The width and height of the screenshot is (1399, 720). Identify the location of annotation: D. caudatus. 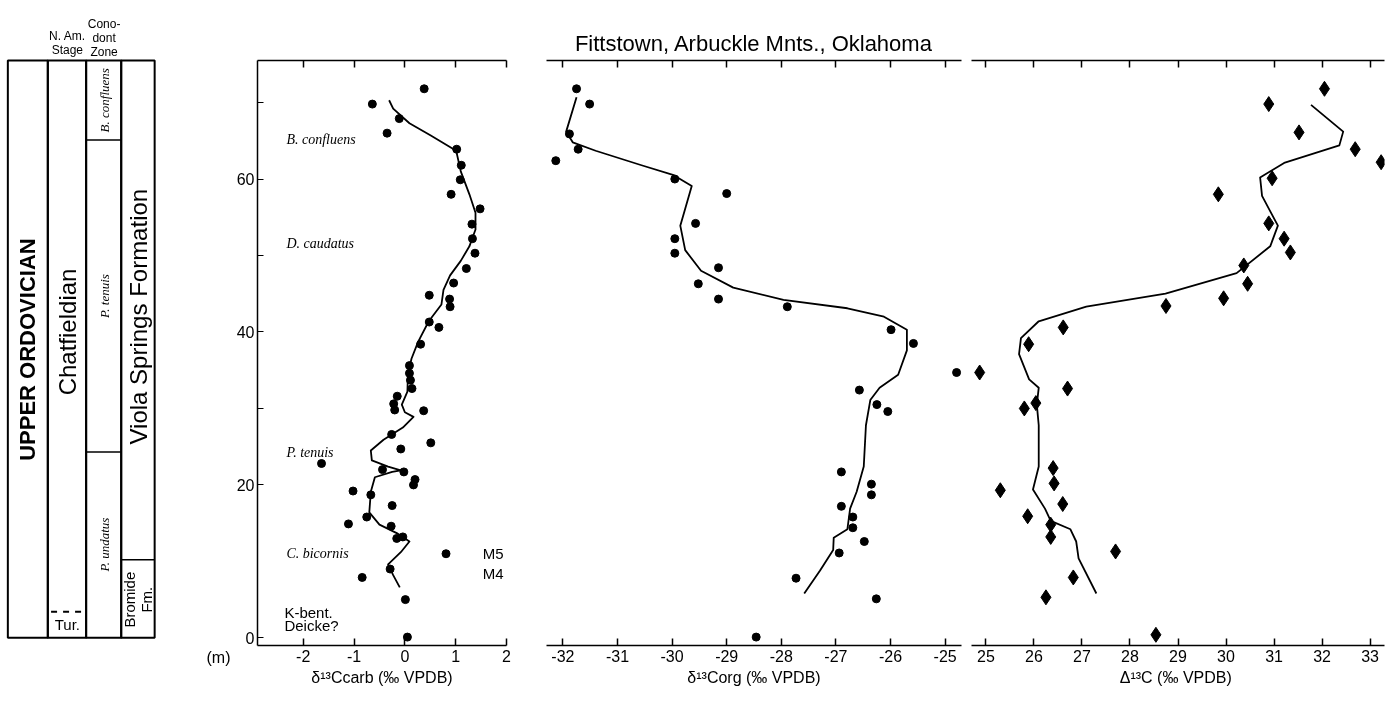
(320, 243).